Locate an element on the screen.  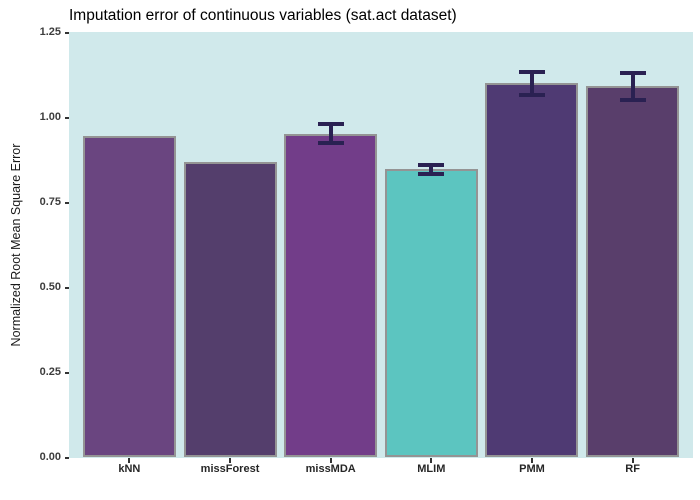
y-tick-label: 1.25 is located at coordinates (50, 32).